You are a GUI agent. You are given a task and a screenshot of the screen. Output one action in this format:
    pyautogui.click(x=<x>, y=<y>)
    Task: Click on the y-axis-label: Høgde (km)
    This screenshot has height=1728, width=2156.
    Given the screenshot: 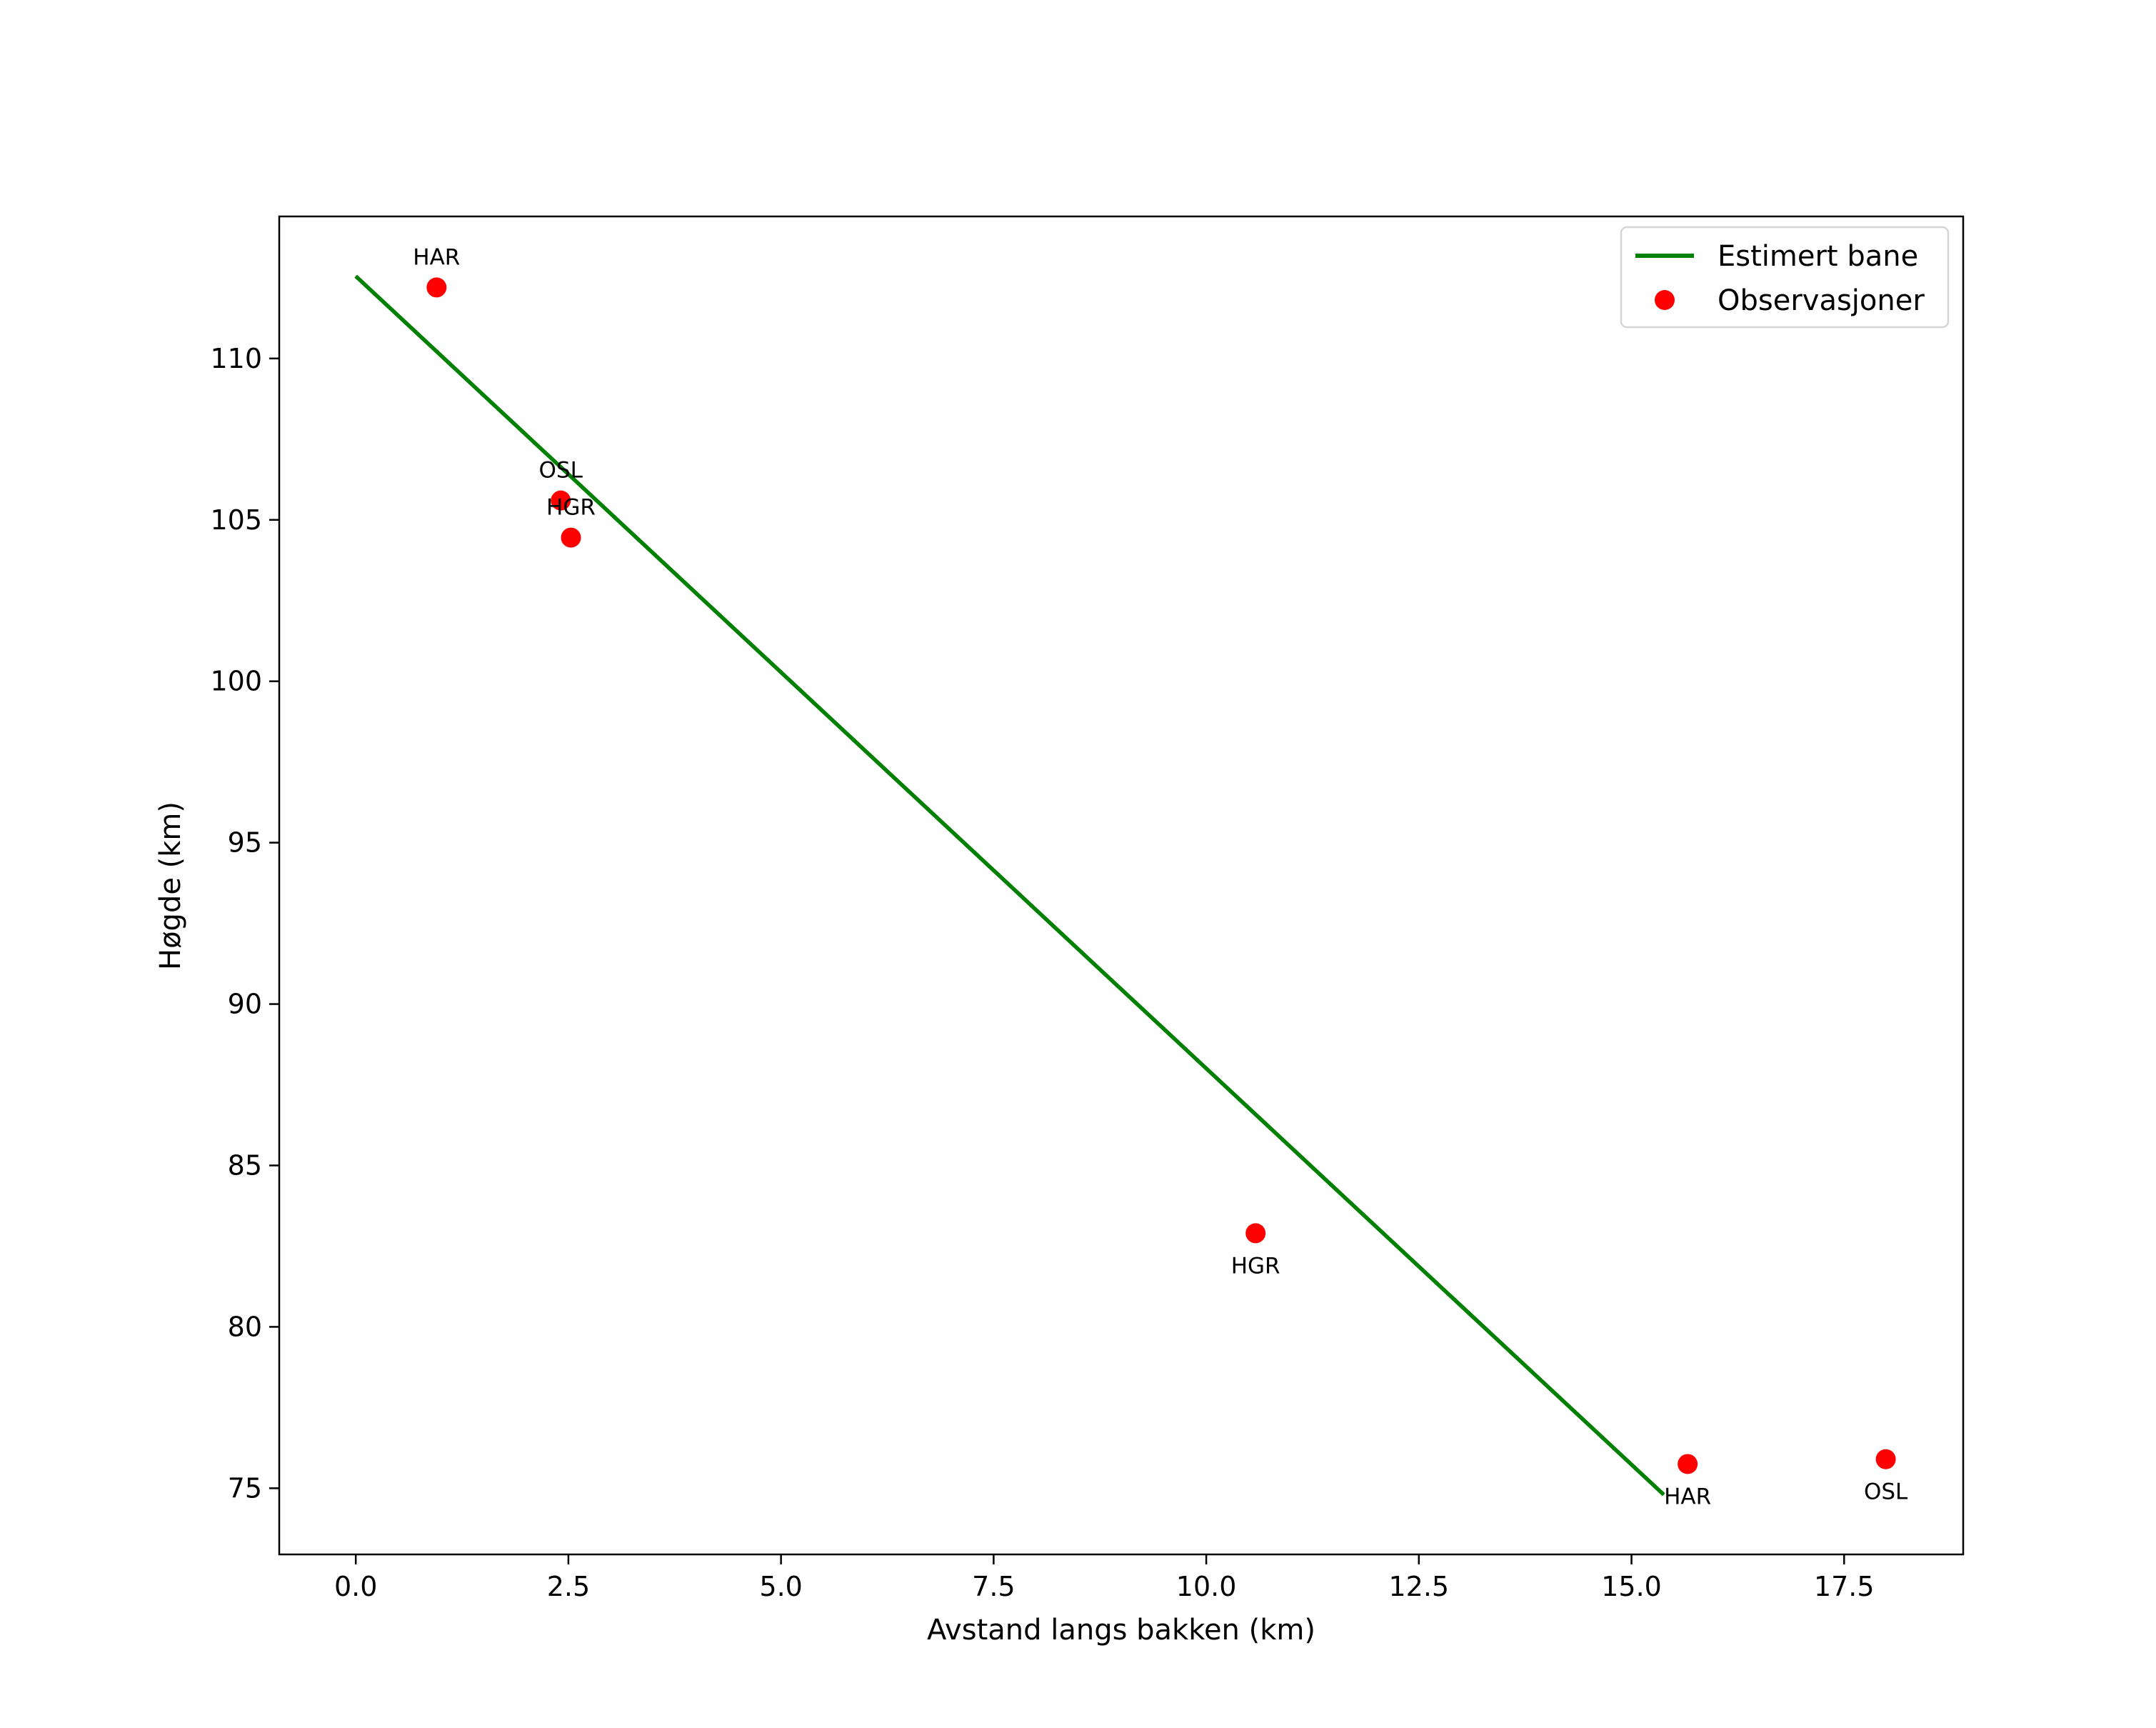 What is the action you would take?
    pyautogui.click(x=170, y=885)
    